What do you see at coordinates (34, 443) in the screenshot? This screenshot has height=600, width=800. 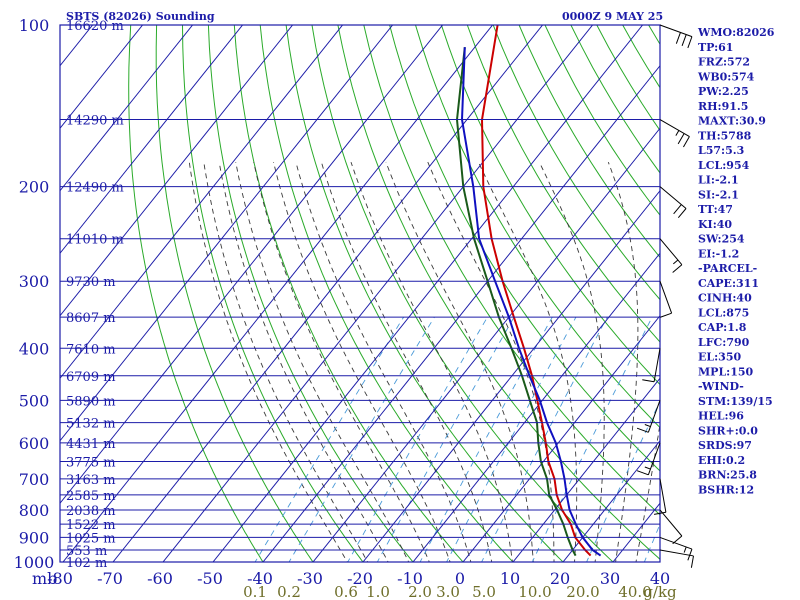 I see `pressure-tick-label: 600` at bounding box center [34, 443].